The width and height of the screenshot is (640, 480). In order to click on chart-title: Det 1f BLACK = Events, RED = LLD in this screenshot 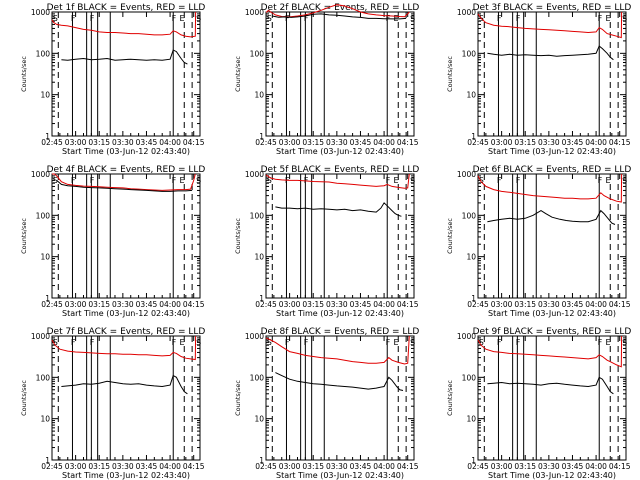, I will do `click(126, 8)`.